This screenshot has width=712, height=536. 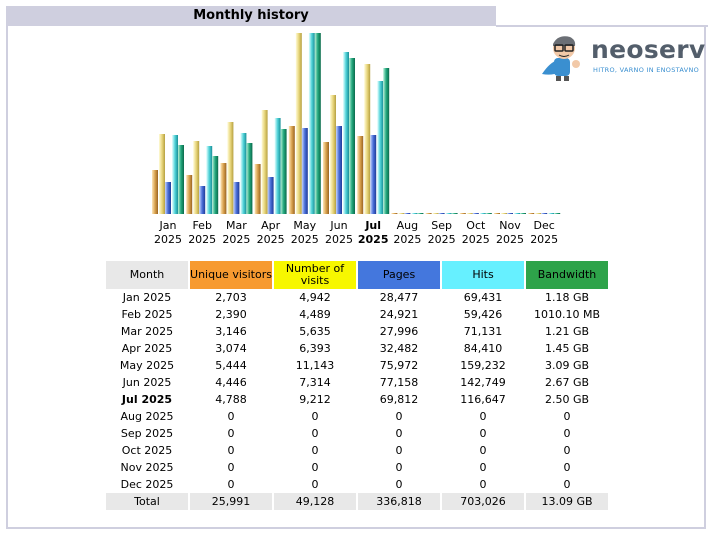 What do you see at coordinates (386, 141) in the screenshot?
I see `bar-bandwidth-jul` at bounding box center [386, 141].